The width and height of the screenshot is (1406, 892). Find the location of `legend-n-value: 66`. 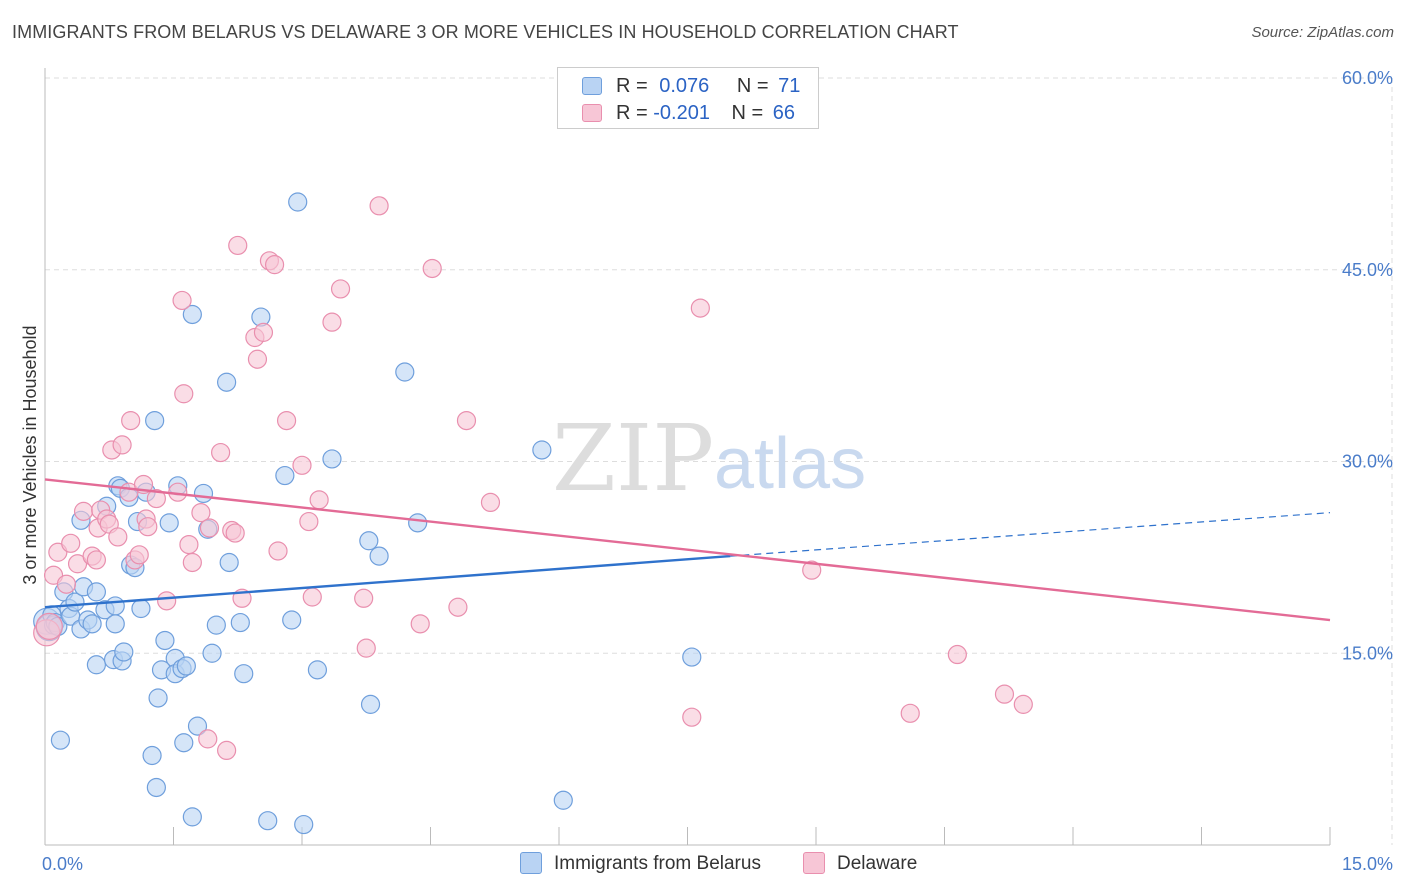

legend-n-value: 66 is located at coordinates (784, 113).